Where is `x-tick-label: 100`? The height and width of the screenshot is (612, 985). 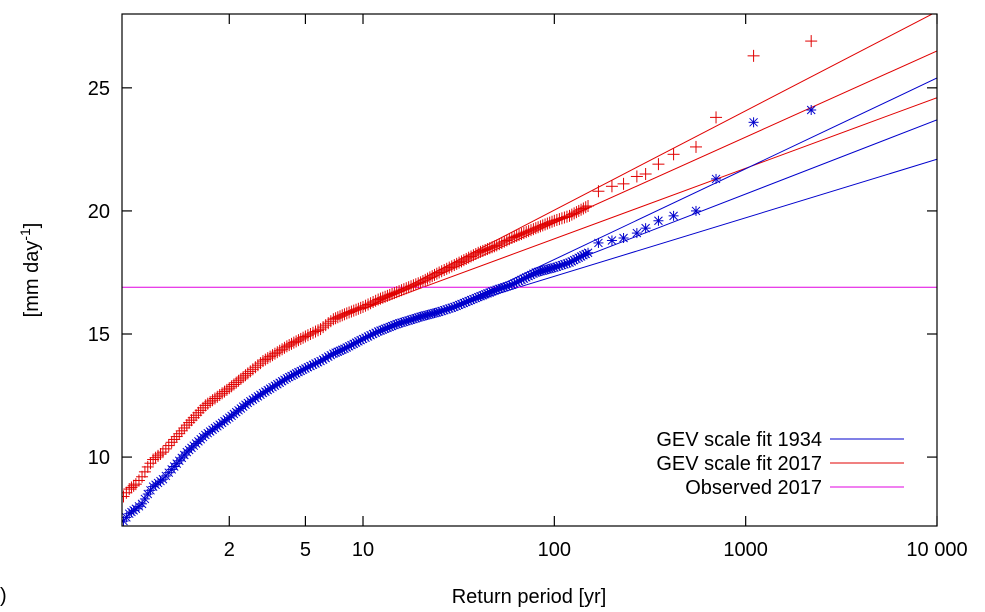 x-tick-label: 100 is located at coordinates (554, 550).